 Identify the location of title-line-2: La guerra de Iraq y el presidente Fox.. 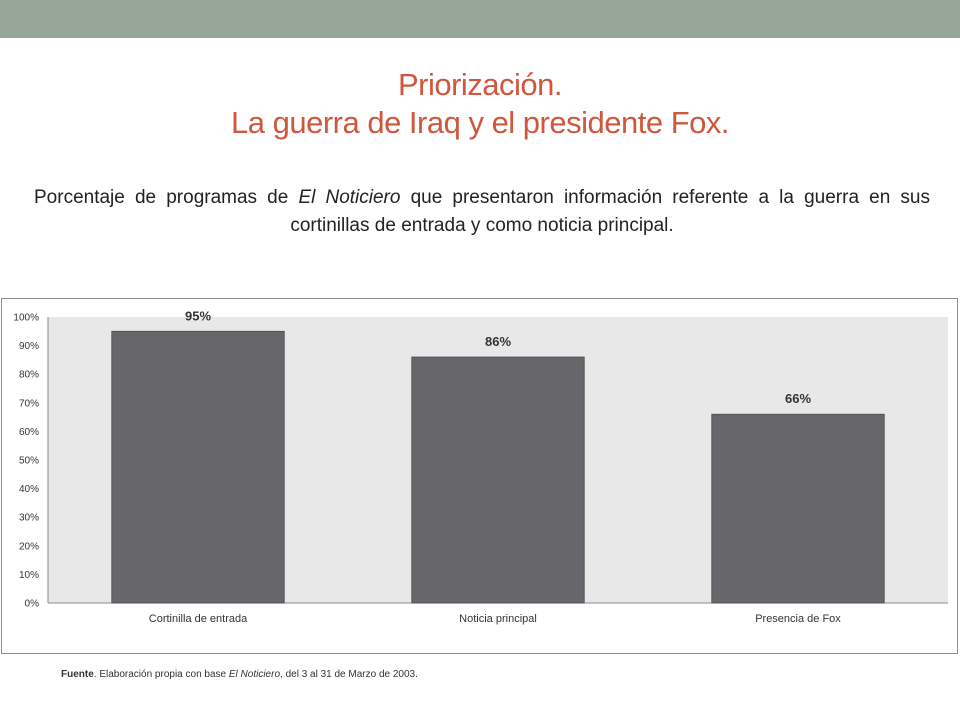
(480, 122).